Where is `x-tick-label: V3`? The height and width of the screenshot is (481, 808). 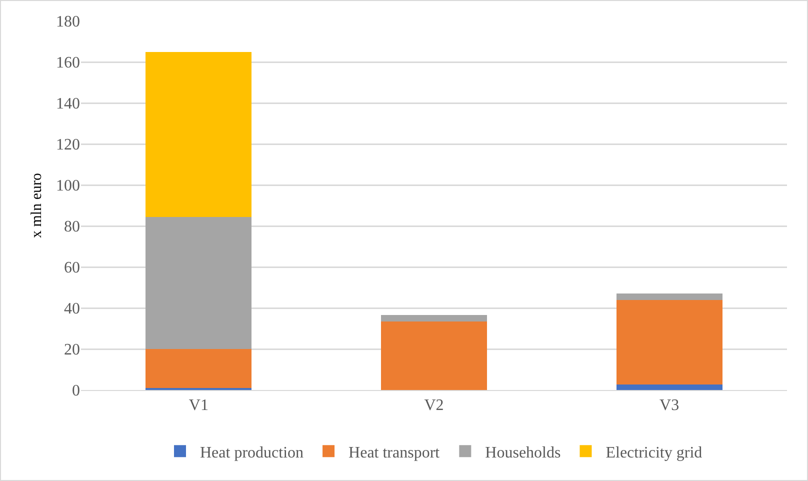 x-tick-label: V3 is located at coordinates (670, 405).